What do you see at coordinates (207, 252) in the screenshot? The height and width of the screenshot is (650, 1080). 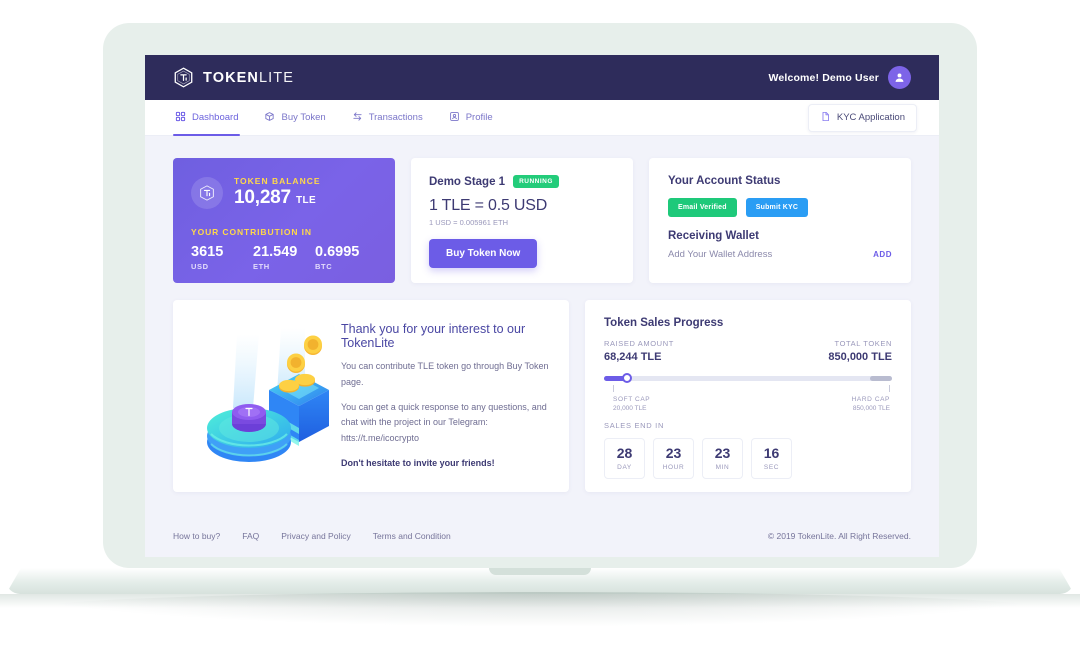 I see `contribution-usd-amount: 3615` at bounding box center [207, 252].